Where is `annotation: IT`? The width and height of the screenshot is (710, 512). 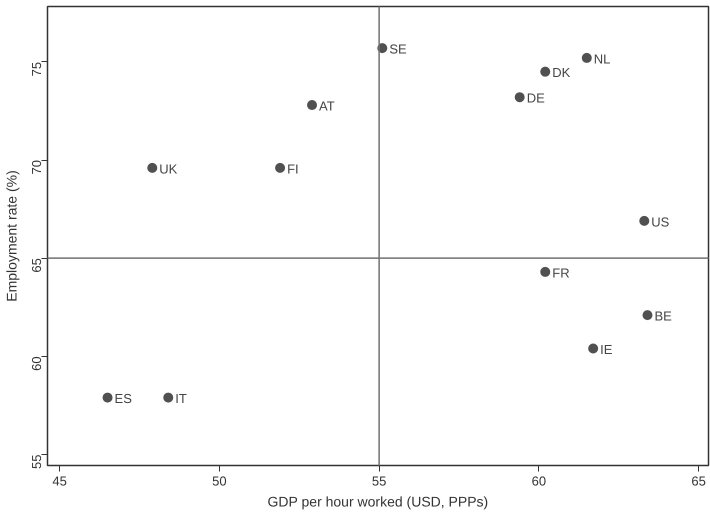 annotation: IT is located at coordinates (181, 398).